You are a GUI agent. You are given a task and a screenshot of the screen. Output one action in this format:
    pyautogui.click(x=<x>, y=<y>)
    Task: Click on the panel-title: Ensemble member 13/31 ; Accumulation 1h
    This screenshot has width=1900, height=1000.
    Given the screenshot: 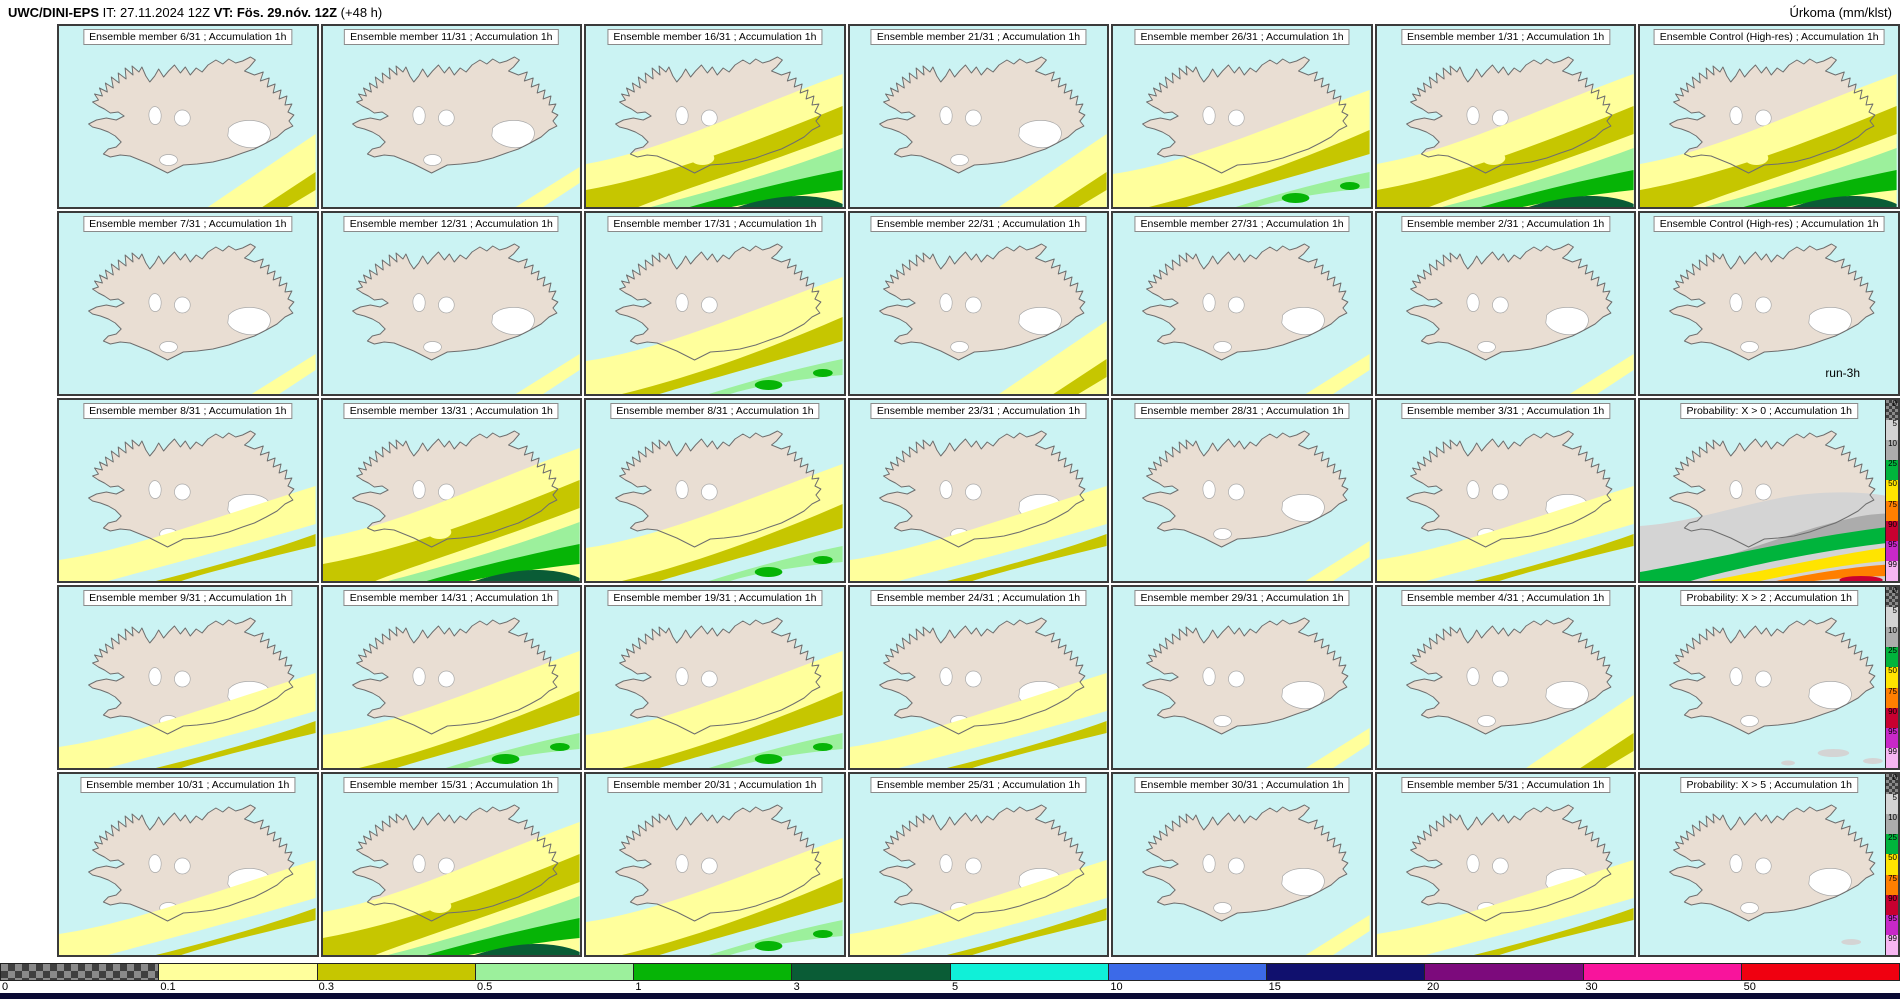 What is the action you would take?
    pyautogui.click(x=451, y=411)
    